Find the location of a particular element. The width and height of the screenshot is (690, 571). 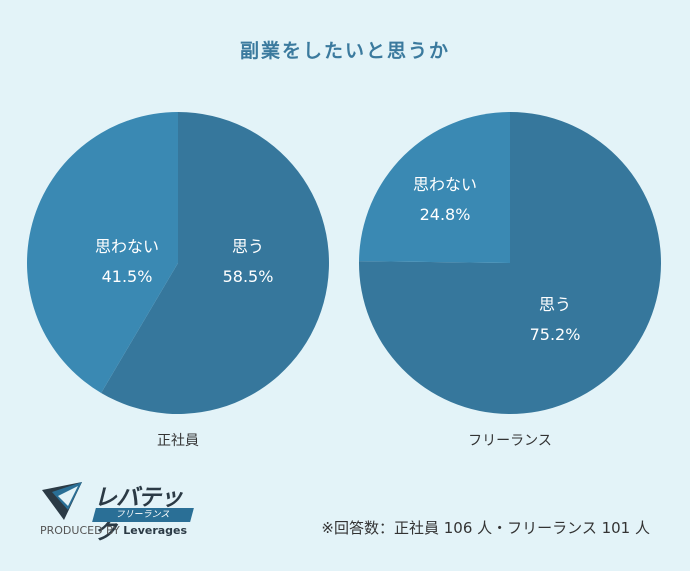

slice-label-omowanai-seishain: 思わない 41.5% is located at coordinates (127, 262).